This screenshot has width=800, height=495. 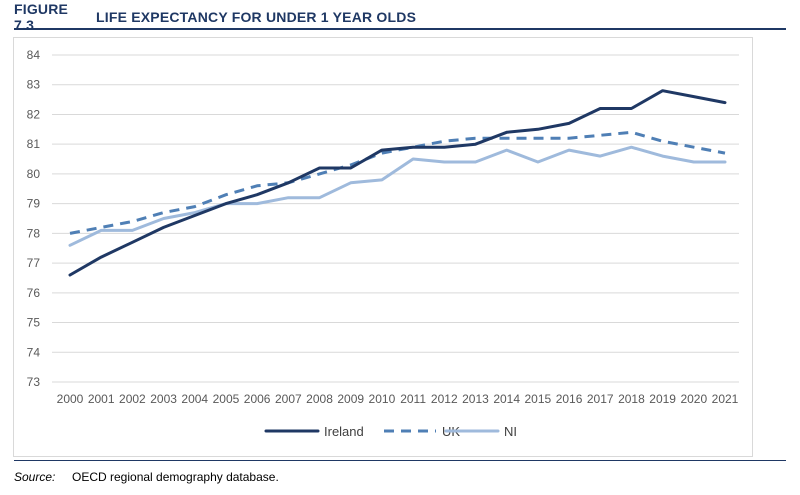 I want to click on y-tick-label: 84, so click(x=34, y=55).